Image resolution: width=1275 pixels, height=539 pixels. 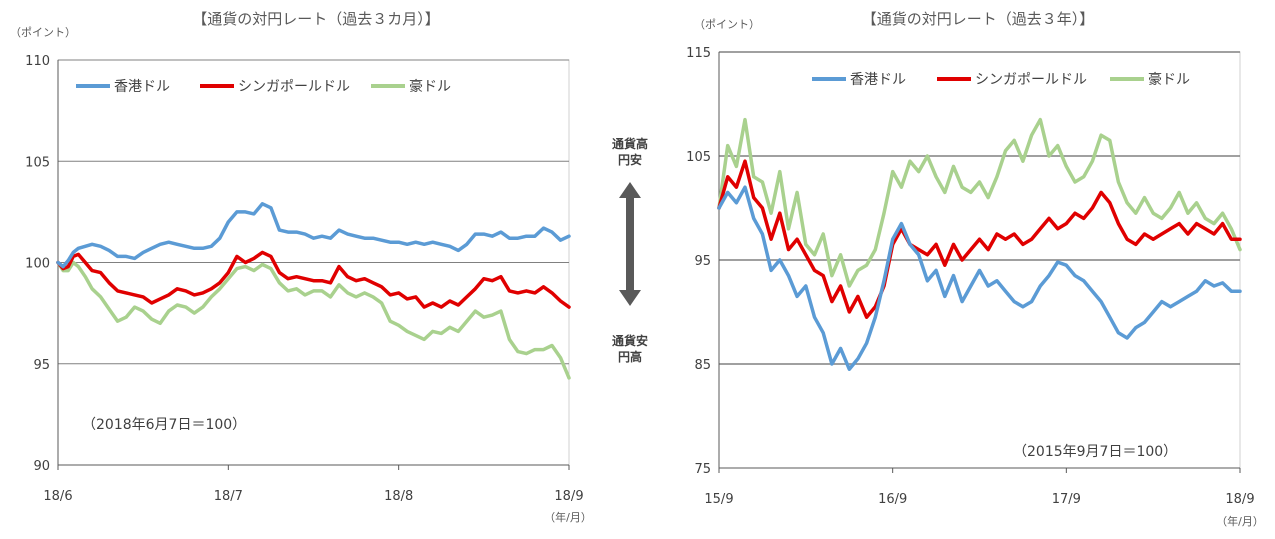 I want to click on x-tick-label: 16/9, so click(x=892, y=499).